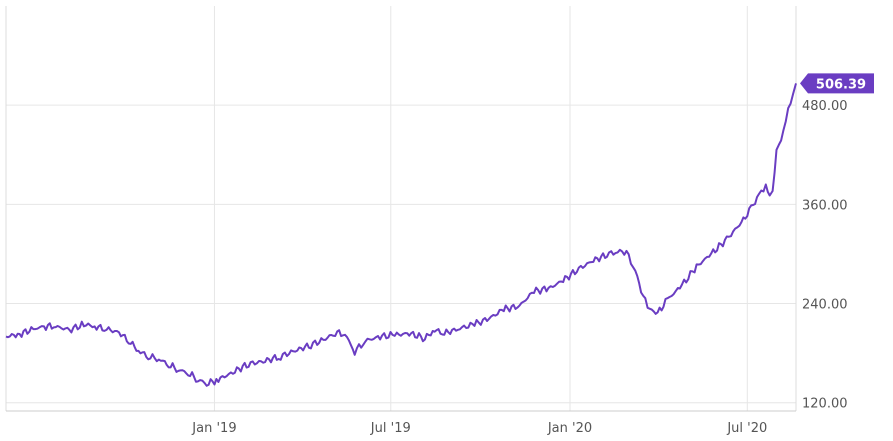  Describe the element at coordinates (825, 205) in the screenshot. I see `y-tick-label: 360.00` at that location.